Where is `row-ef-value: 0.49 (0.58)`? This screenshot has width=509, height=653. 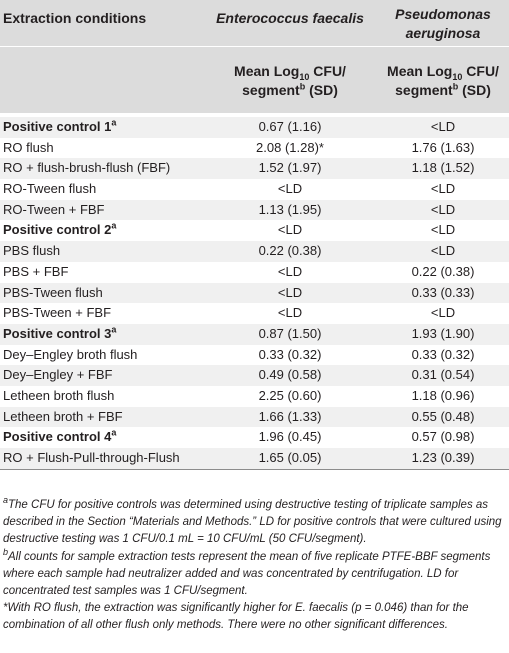
row-ef-value: 0.49 (0.58) is located at coordinates (290, 375).